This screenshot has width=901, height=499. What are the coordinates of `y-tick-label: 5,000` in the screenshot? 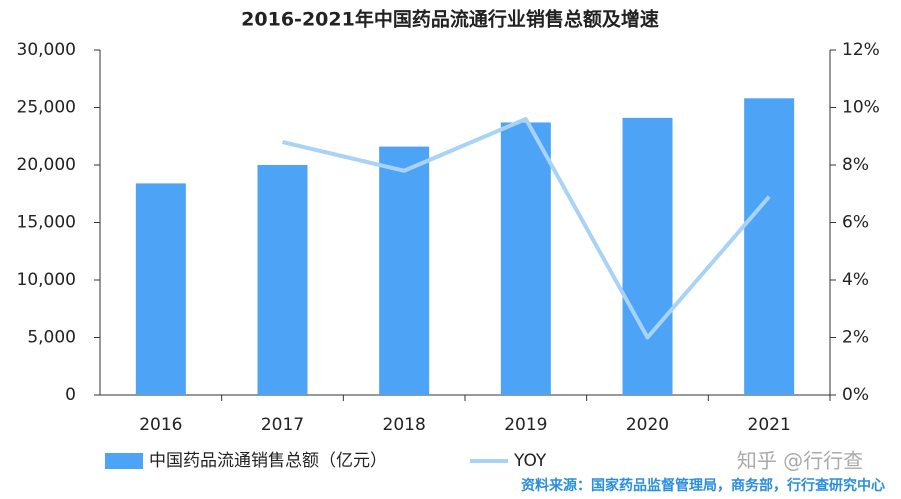 It's located at (51, 338).